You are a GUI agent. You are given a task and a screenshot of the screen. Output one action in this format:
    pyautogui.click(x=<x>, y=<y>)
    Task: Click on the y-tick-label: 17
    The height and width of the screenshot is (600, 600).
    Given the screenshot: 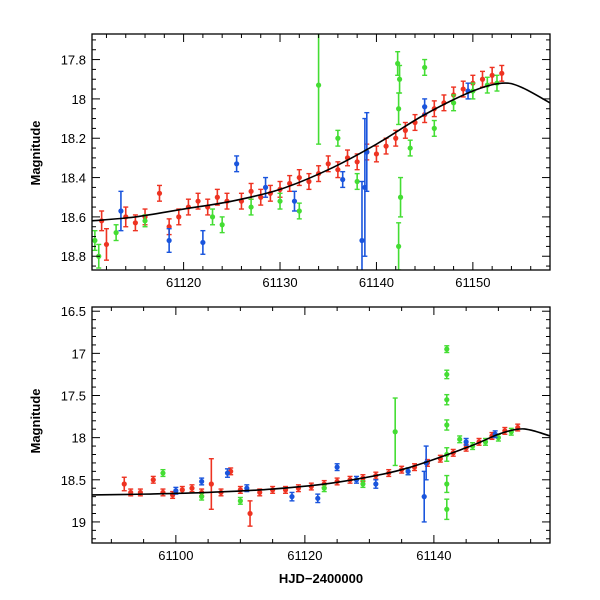 What is the action you would take?
    pyautogui.click(x=79, y=353)
    